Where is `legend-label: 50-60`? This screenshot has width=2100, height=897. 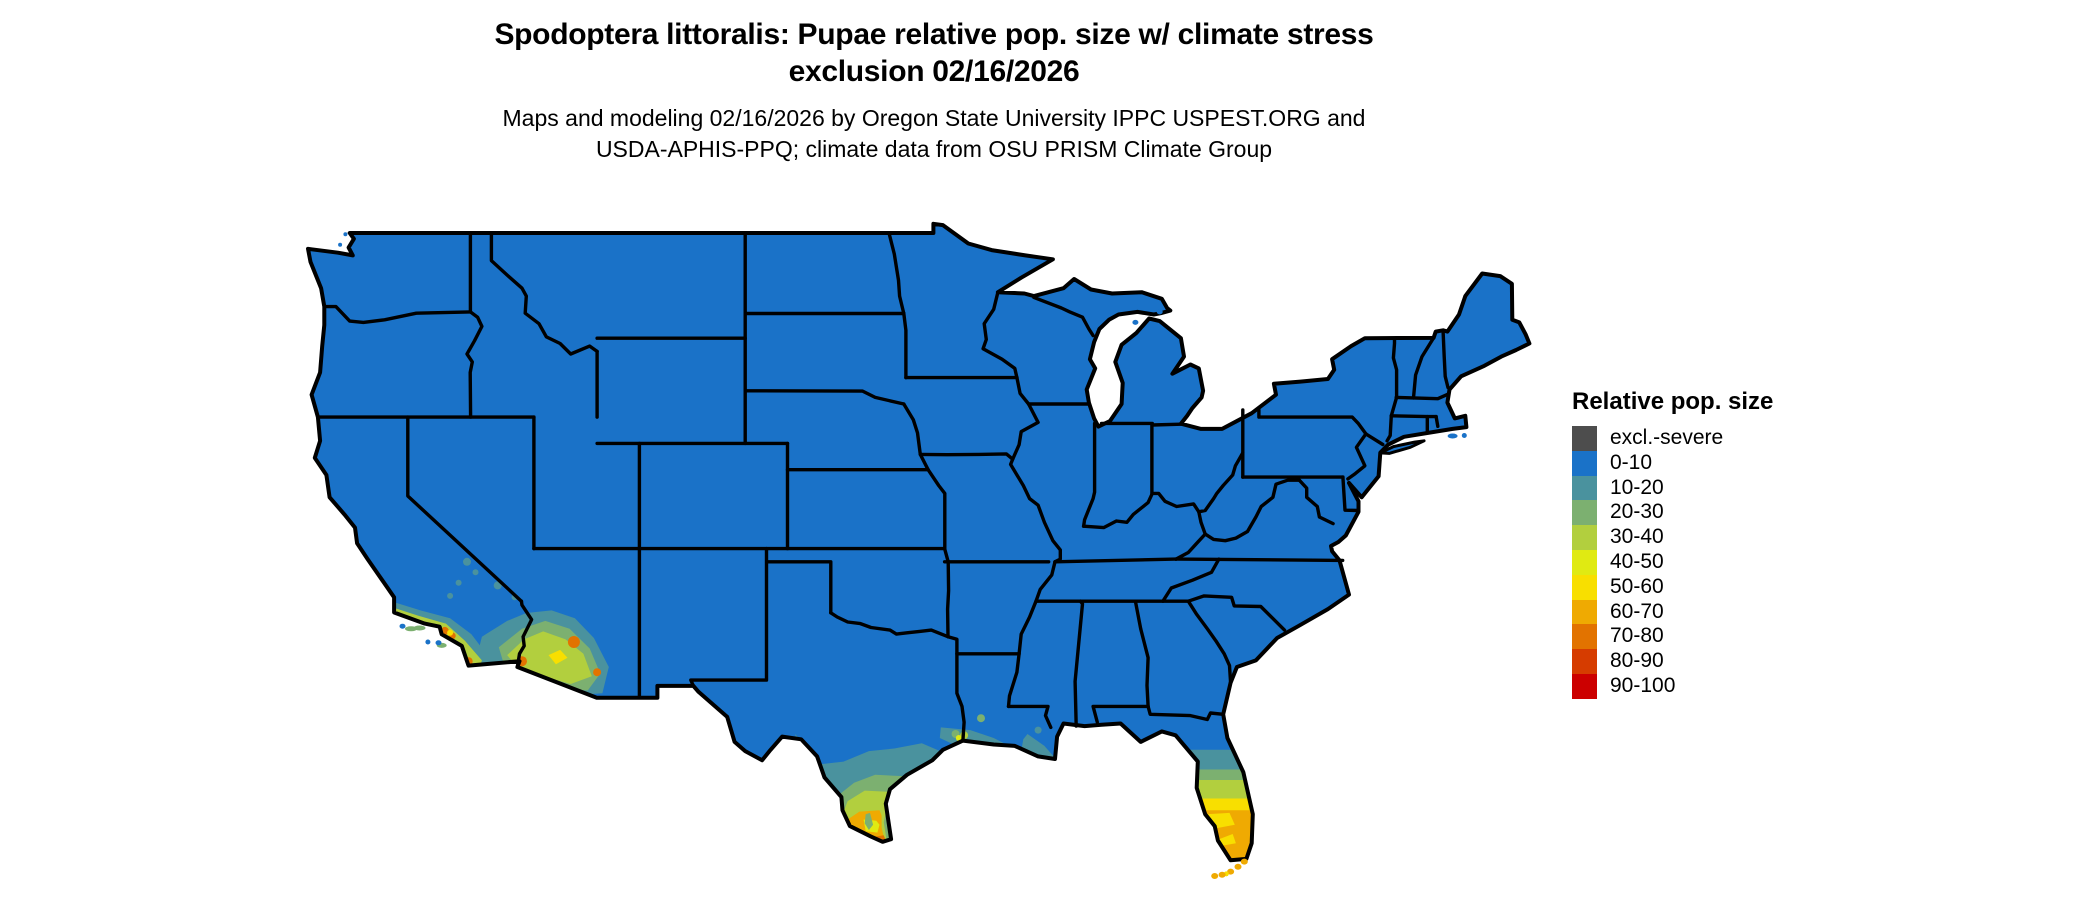 legend-label: 50-60 is located at coordinates (1637, 586).